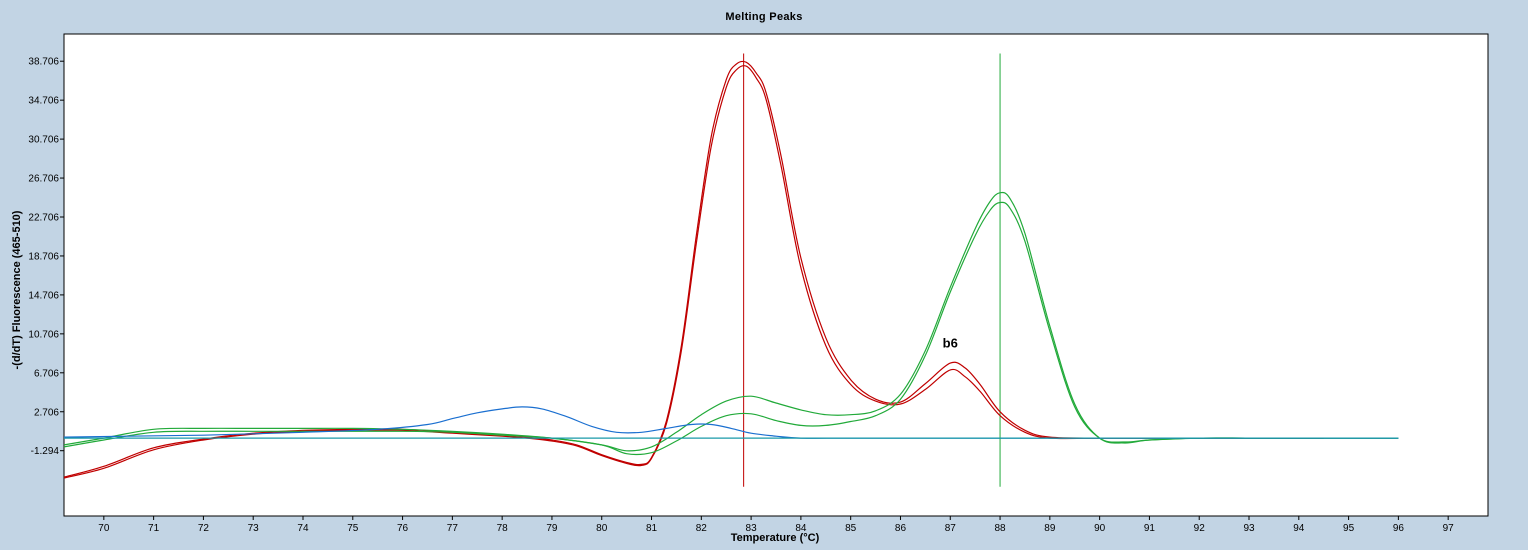  What do you see at coordinates (752, 528) in the screenshot?
I see `x-tick-label: 83` at bounding box center [752, 528].